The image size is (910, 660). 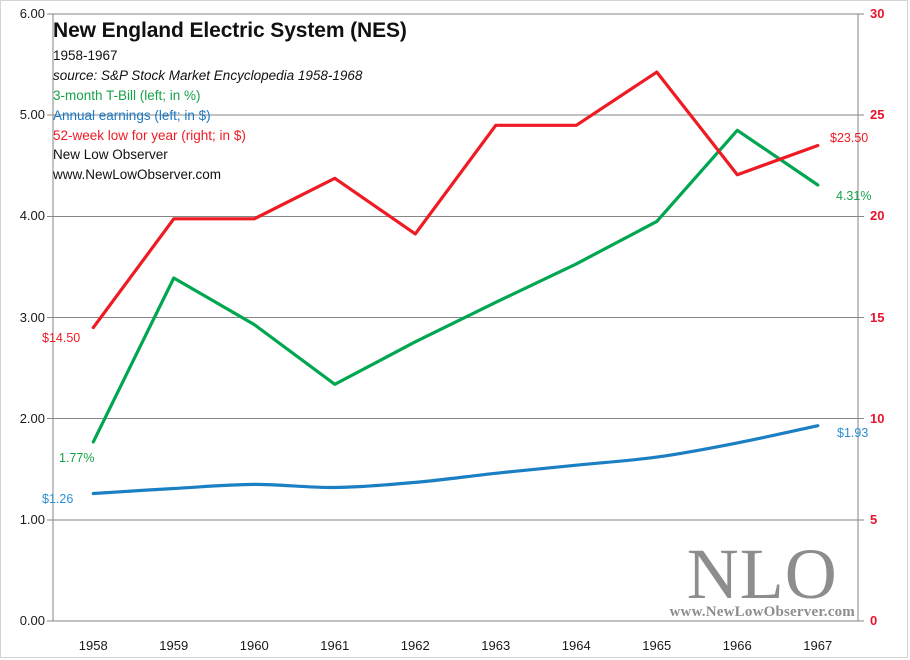 I want to click on label-earnings-end: $1.93, so click(x=853, y=433).